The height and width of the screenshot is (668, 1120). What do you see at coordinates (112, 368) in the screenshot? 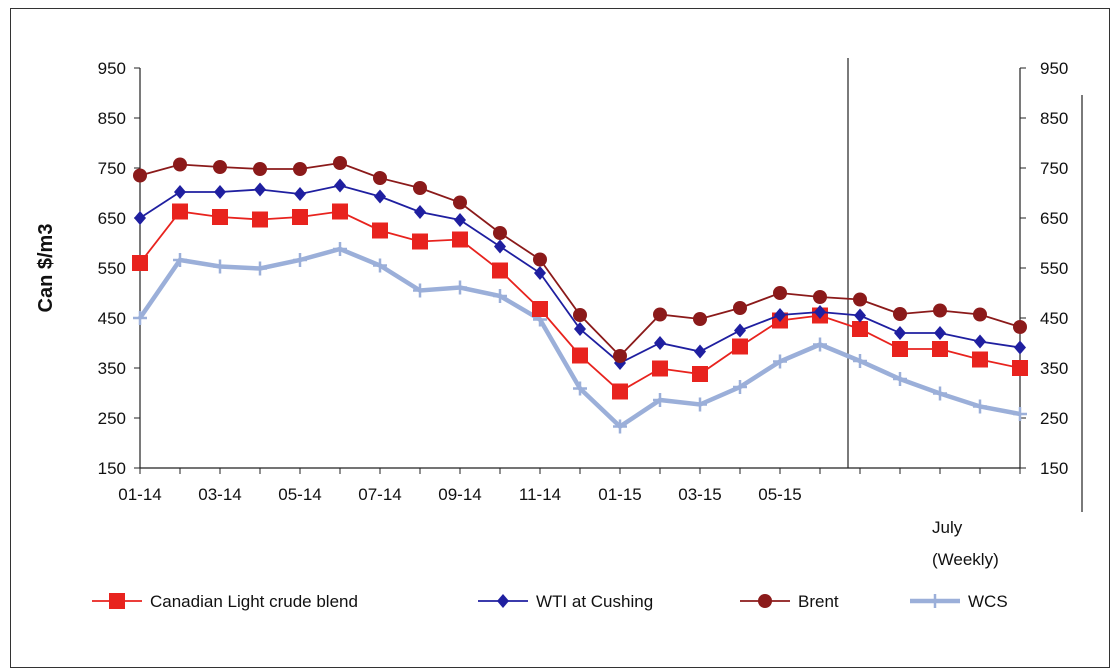
I see `y-tick-label-left: 350` at bounding box center [112, 368].